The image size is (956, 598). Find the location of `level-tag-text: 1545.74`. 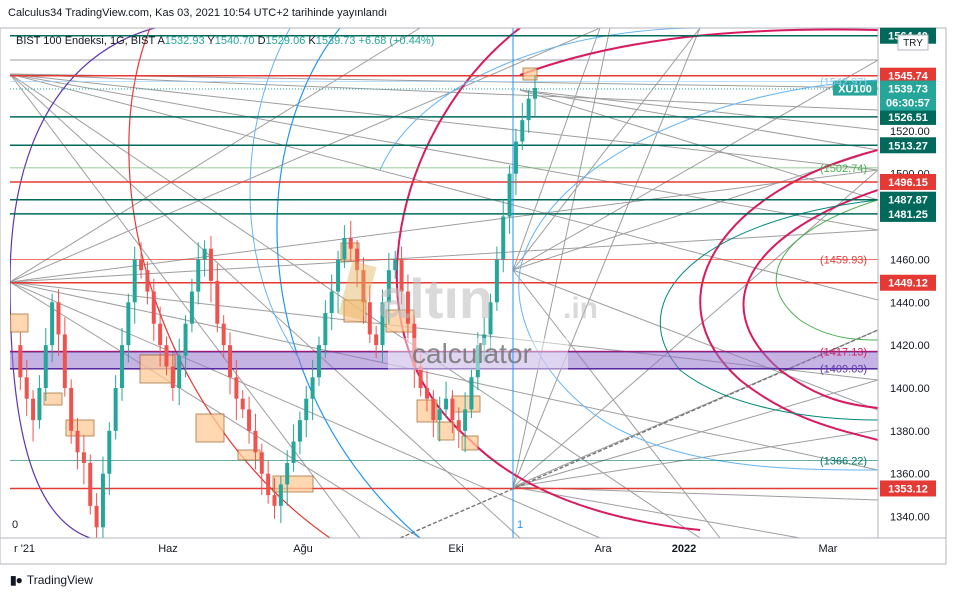

level-tag-text: 1545.74 is located at coordinates (908, 77).